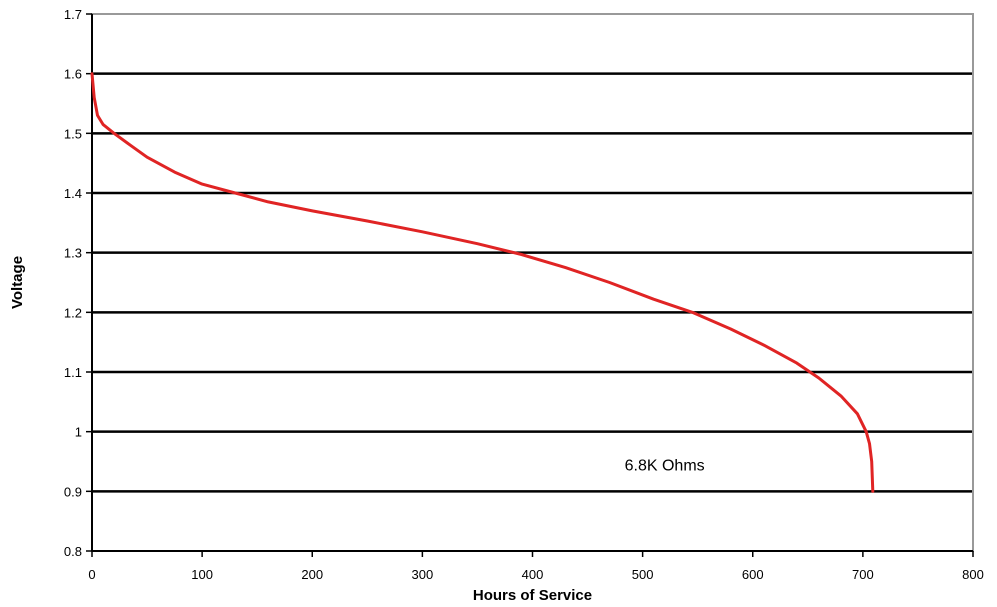  I want to click on x-axis-title: Hours of Service, so click(532, 595).